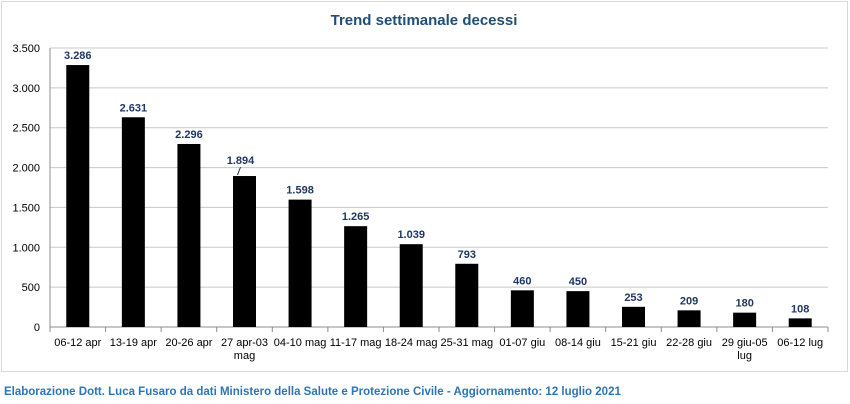 The height and width of the screenshot is (404, 850). I want to click on data-label: 460, so click(522, 281).